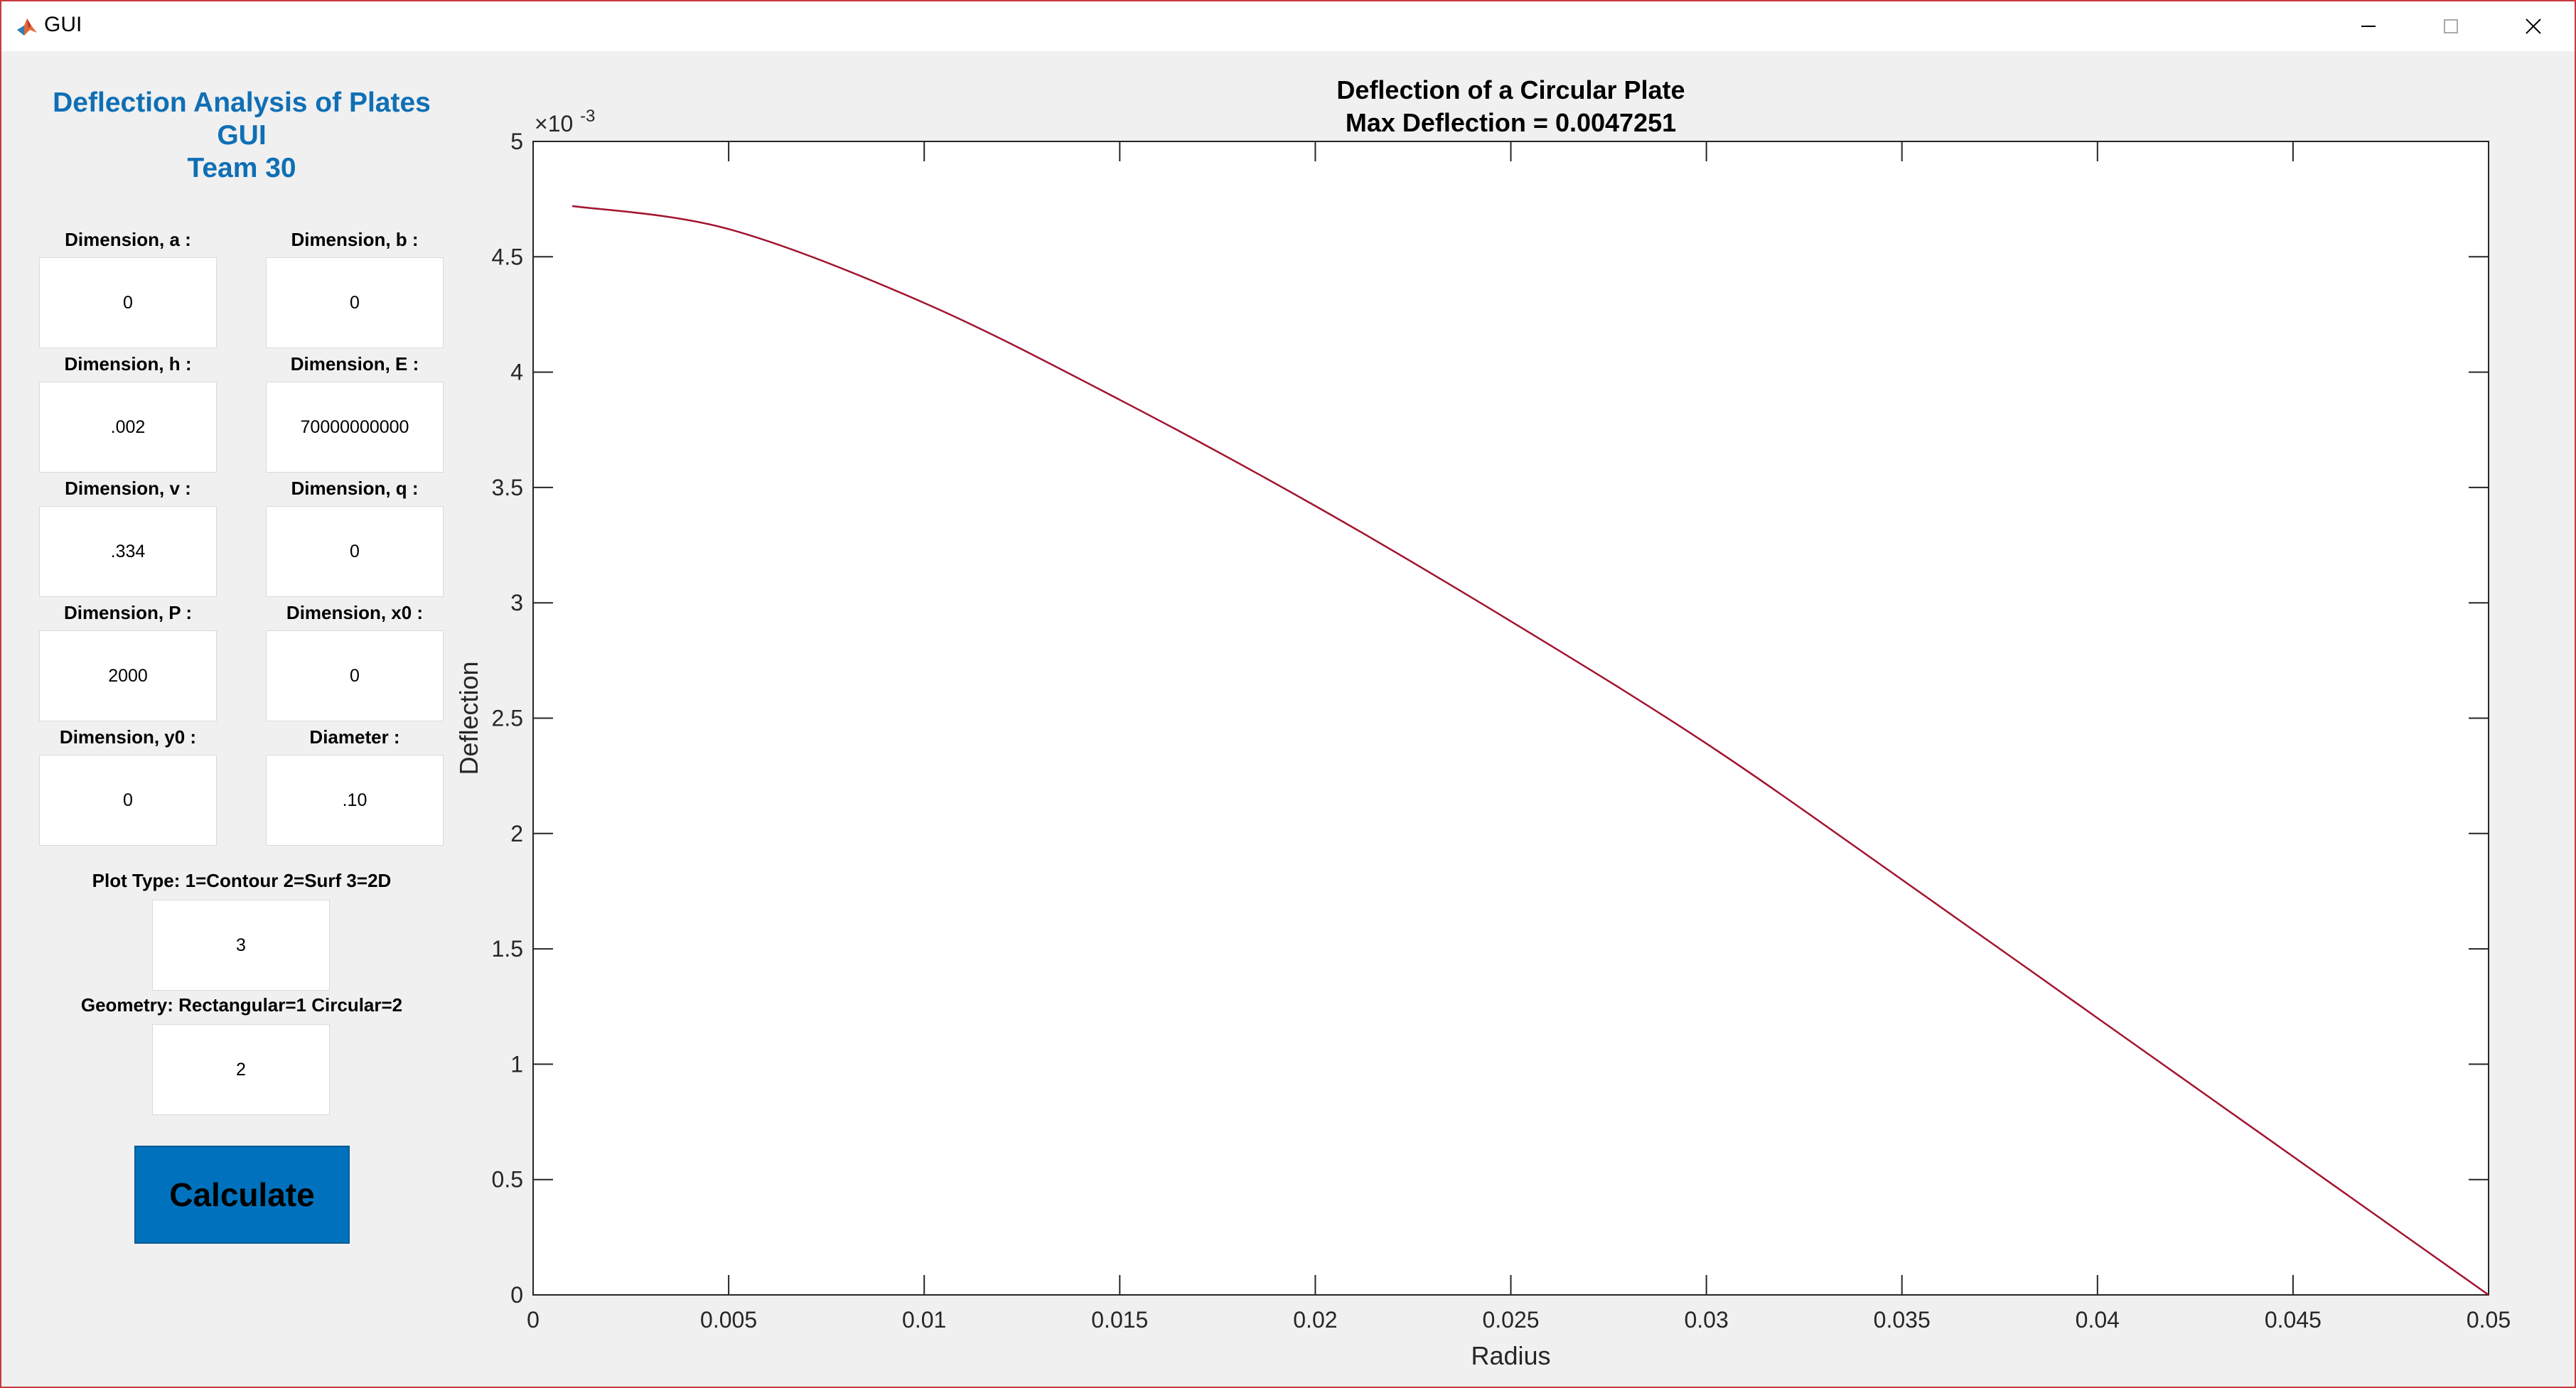  What do you see at coordinates (2489, 1320) in the screenshot?
I see `x-tick-label: 0.05` at bounding box center [2489, 1320].